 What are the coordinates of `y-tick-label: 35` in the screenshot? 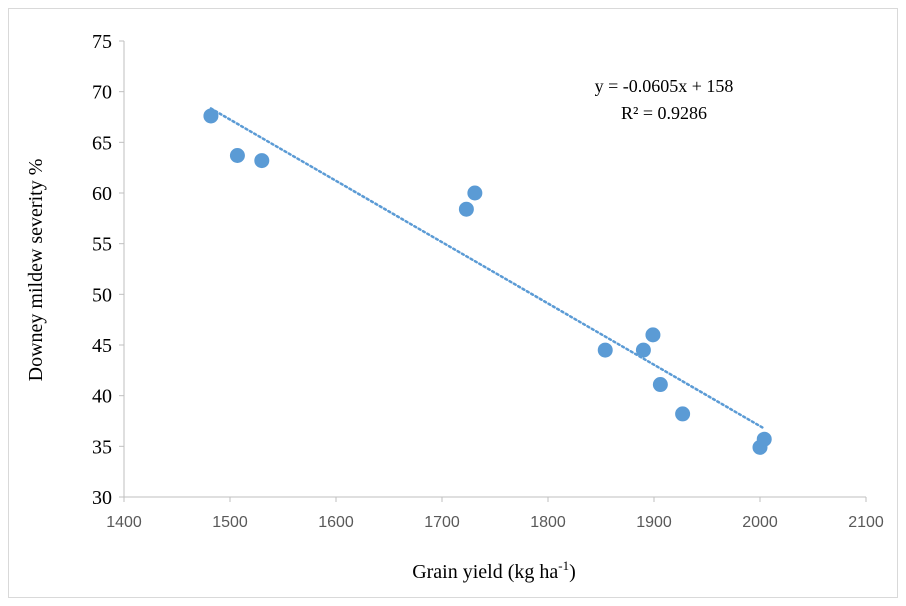 It's located at (102, 447).